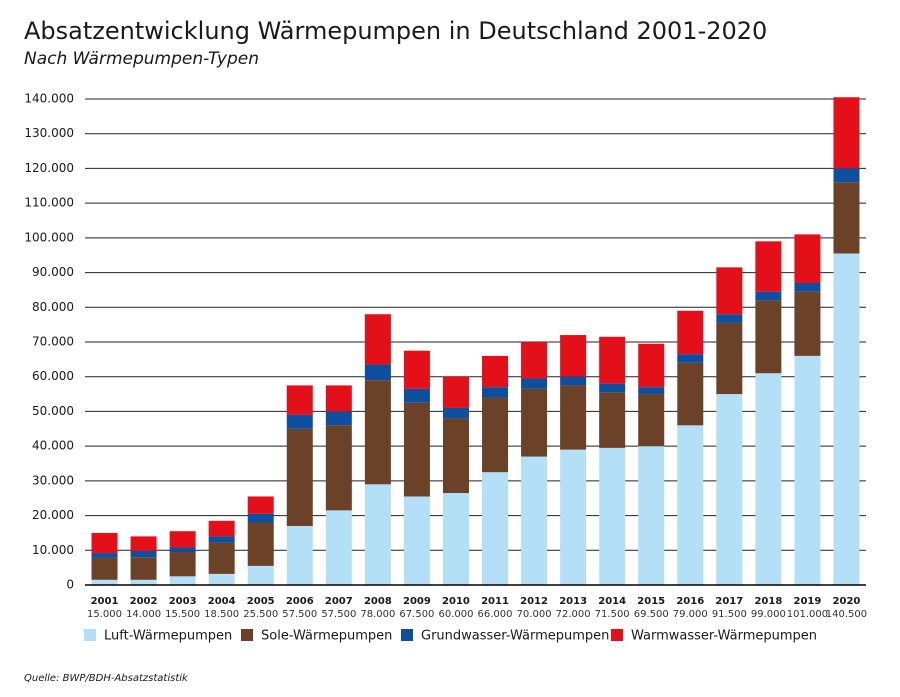  What do you see at coordinates (70, 585) in the screenshot?
I see `y-tick-label: 0` at bounding box center [70, 585].